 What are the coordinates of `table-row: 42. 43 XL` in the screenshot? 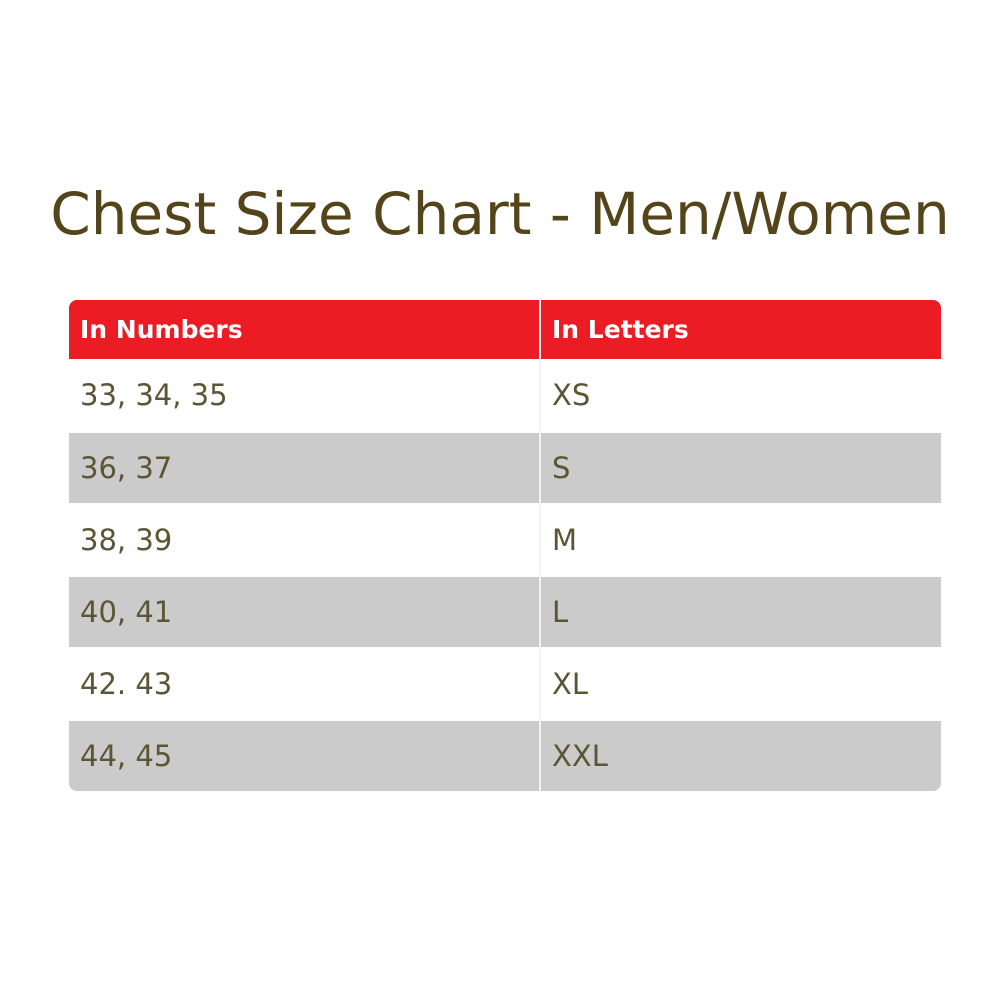 It's located at (505, 684).